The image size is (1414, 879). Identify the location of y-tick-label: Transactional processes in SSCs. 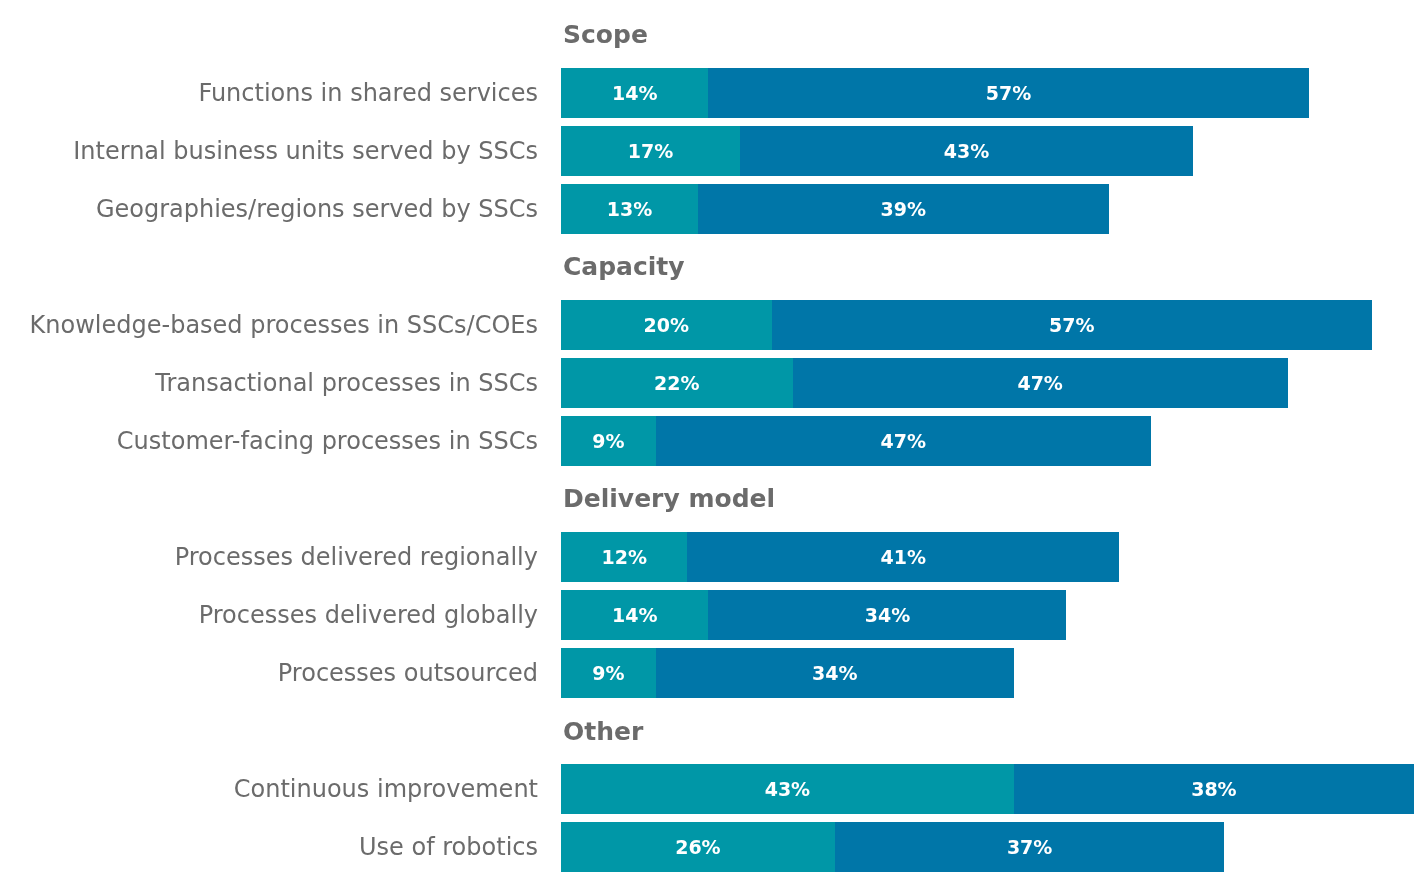
(346, 383).